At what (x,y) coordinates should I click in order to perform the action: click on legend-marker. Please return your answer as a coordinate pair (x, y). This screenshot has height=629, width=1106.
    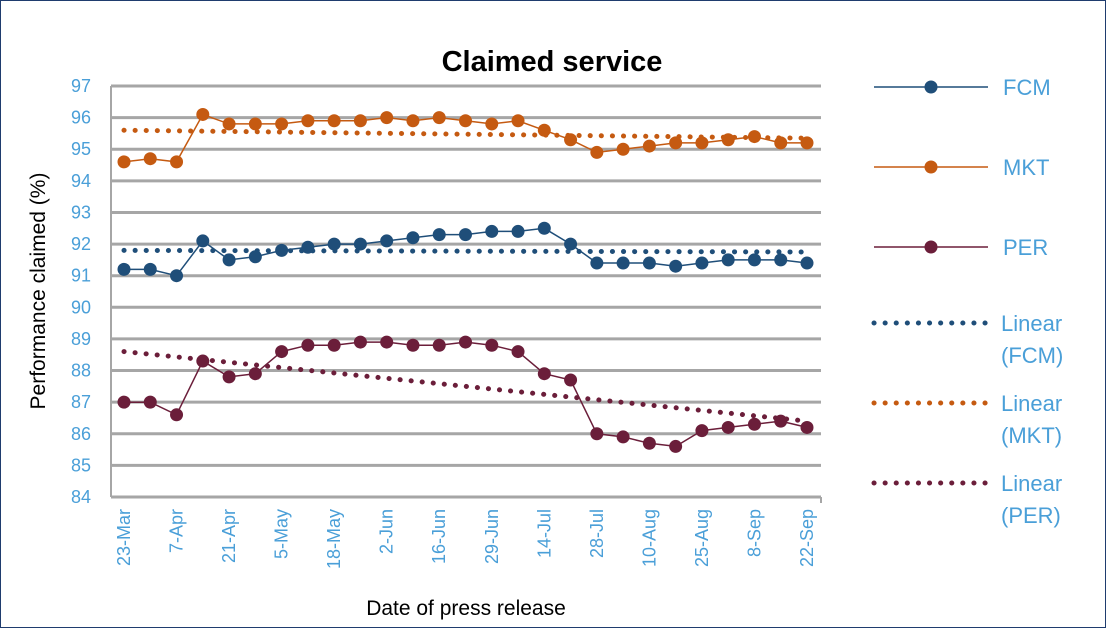
    Looking at the image, I should click on (931, 87).